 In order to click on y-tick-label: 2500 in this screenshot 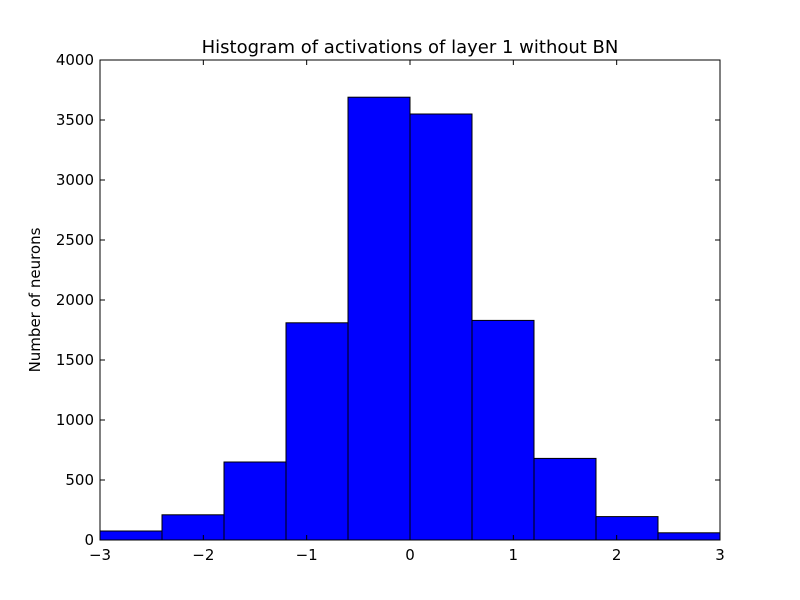, I will do `click(75, 240)`.